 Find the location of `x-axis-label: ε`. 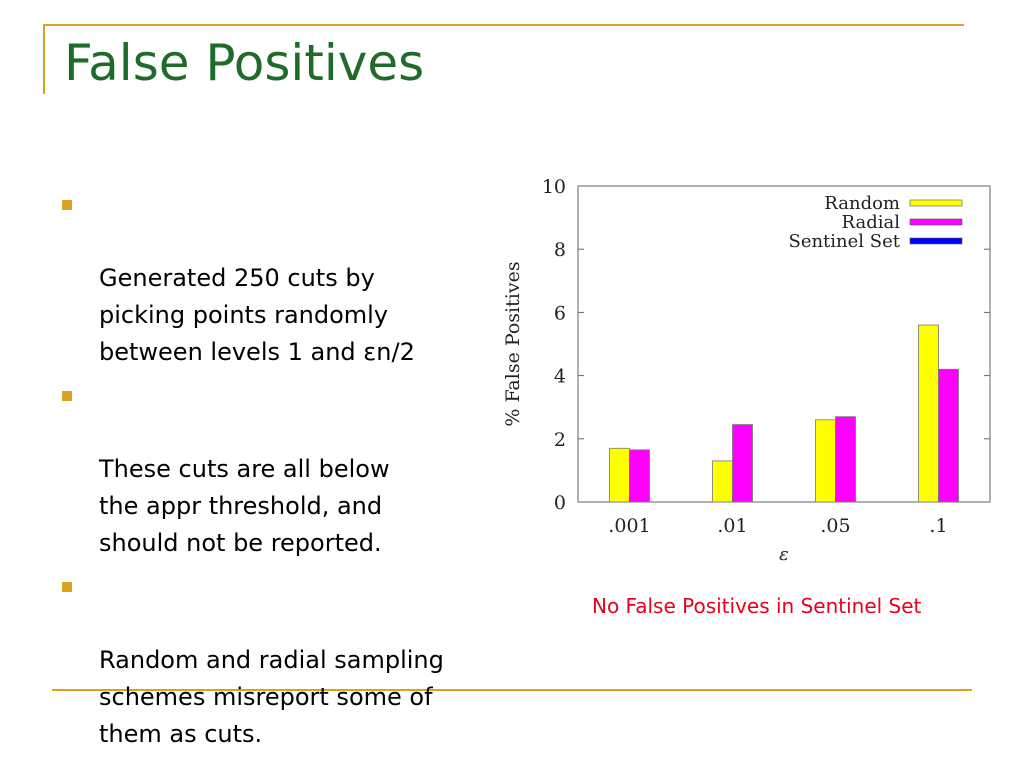

x-axis-label: ε is located at coordinates (784, 554).